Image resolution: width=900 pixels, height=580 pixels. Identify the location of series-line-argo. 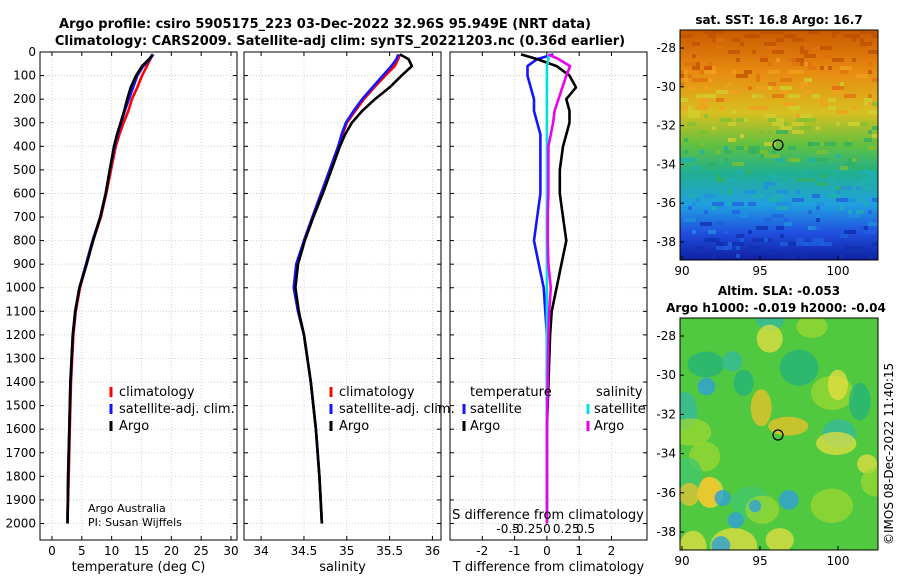
(110, 288).